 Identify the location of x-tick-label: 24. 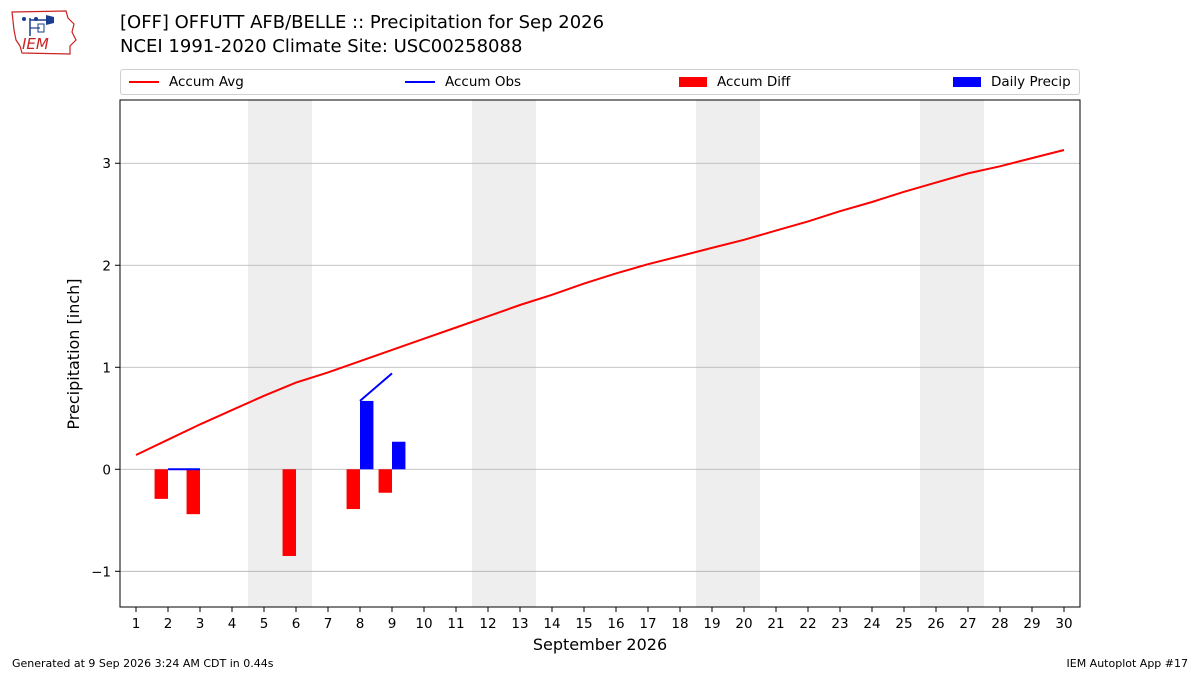
(871, 624).